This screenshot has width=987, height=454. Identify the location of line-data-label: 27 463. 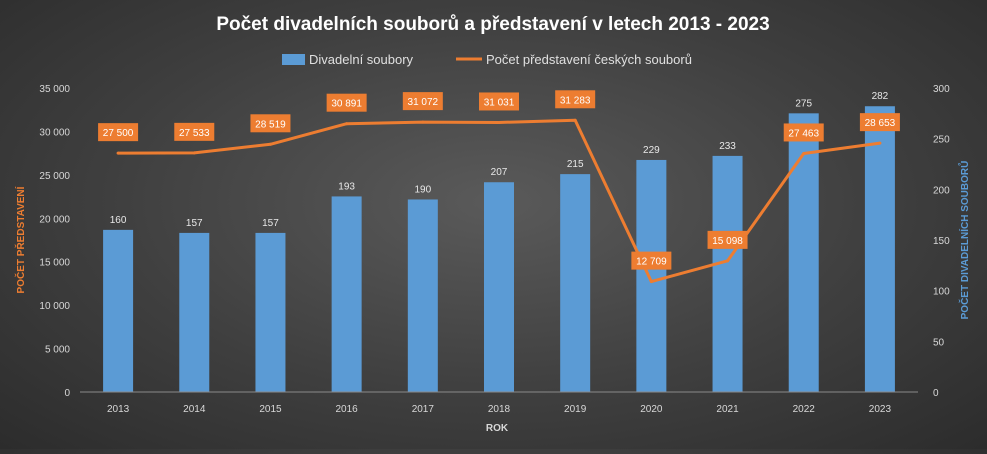
(803, 133).